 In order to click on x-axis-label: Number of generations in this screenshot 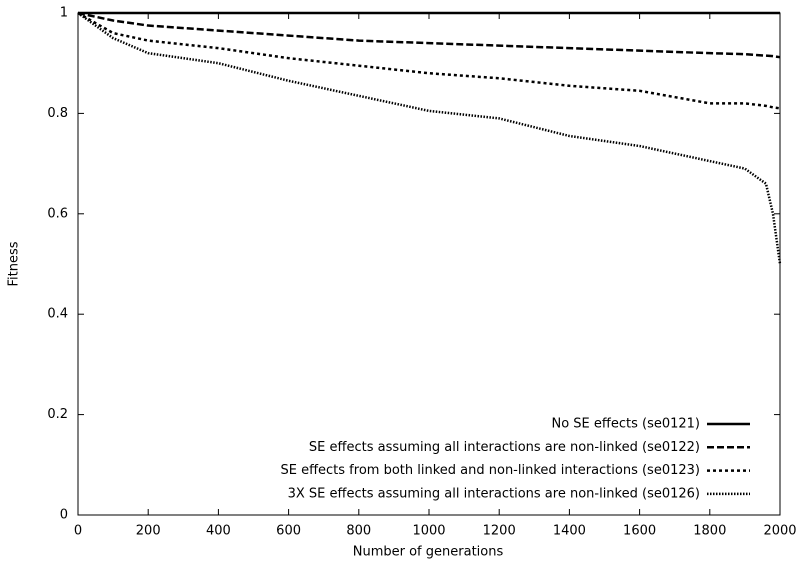, I will do `click(428, 552)`.